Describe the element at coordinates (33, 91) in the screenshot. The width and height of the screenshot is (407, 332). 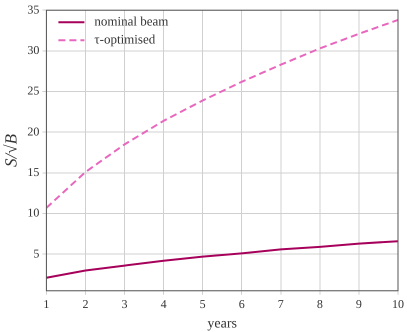
I see `y-tick-label: 25` at that location.